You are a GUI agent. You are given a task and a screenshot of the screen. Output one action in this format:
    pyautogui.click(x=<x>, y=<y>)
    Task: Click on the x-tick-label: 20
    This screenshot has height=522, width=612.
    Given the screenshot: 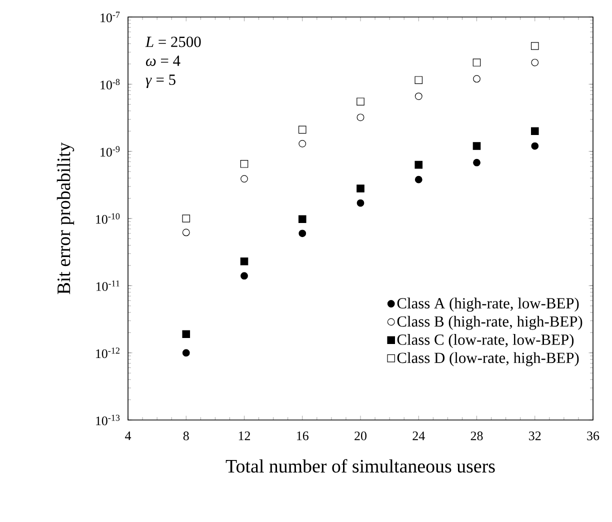 What is the action you would take?
    pyautogui.click(x=360, y=436)
    